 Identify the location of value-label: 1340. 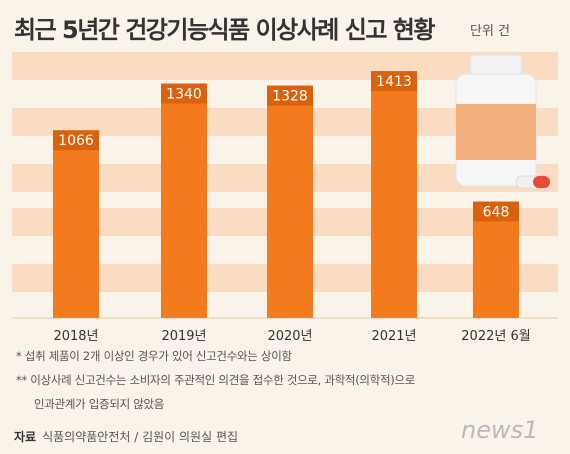
(184, 95).